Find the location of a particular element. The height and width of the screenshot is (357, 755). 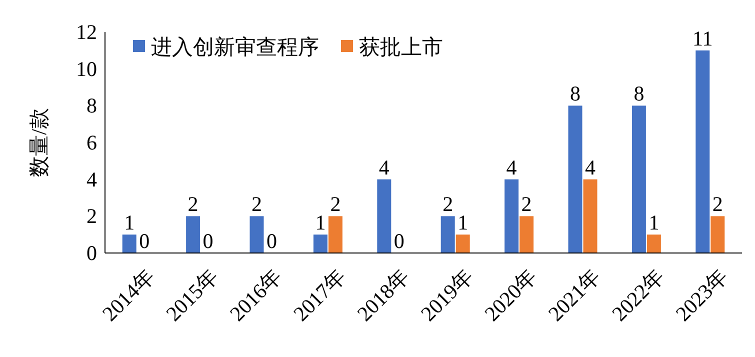

y-axis-title: 数量/款 is located at coordinates (39, 142).